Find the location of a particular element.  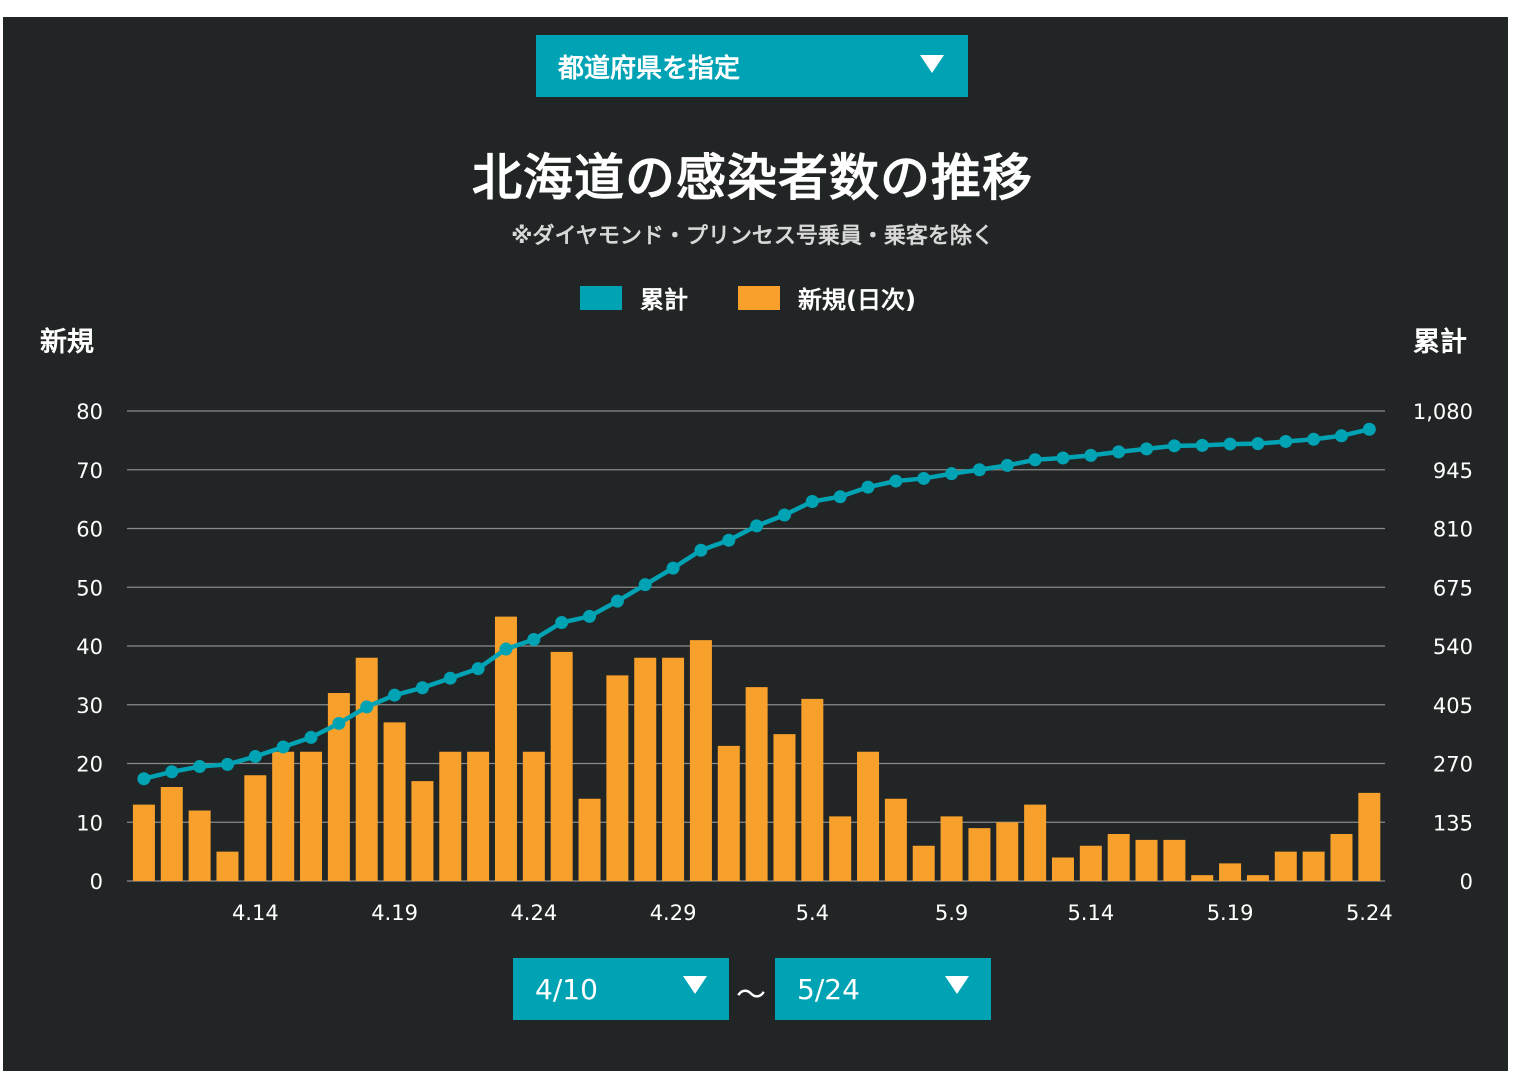

right-axis-ticks: 0 135 270 405 540 675 810 945 1,080 is located at coordinates (1443, 647).